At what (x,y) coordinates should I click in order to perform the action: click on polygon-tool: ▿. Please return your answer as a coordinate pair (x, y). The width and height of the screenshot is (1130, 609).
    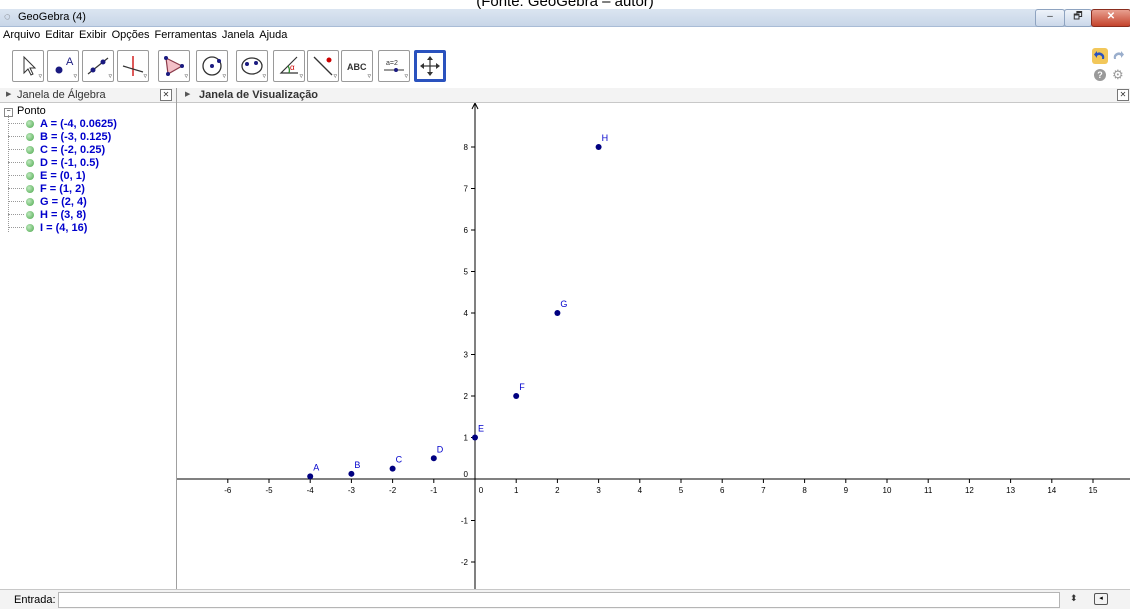
    Looking at the image, I should click on (174, 66).